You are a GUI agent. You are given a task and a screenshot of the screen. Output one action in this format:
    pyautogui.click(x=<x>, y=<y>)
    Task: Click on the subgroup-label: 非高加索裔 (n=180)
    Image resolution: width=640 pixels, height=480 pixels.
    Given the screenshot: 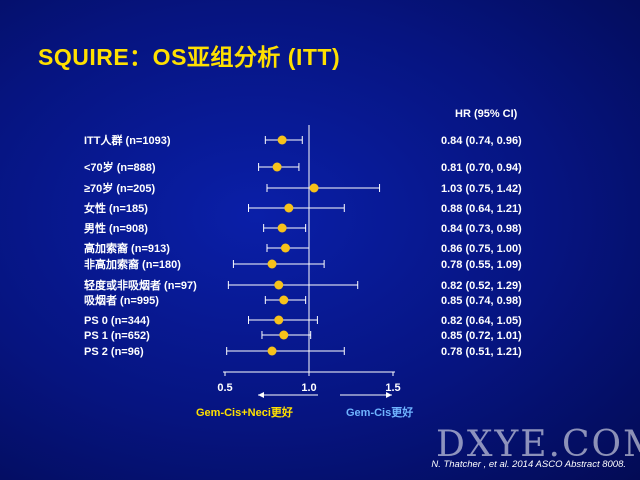 What is the action you would take?
    pyautogui.click(x=132, y=264)
    